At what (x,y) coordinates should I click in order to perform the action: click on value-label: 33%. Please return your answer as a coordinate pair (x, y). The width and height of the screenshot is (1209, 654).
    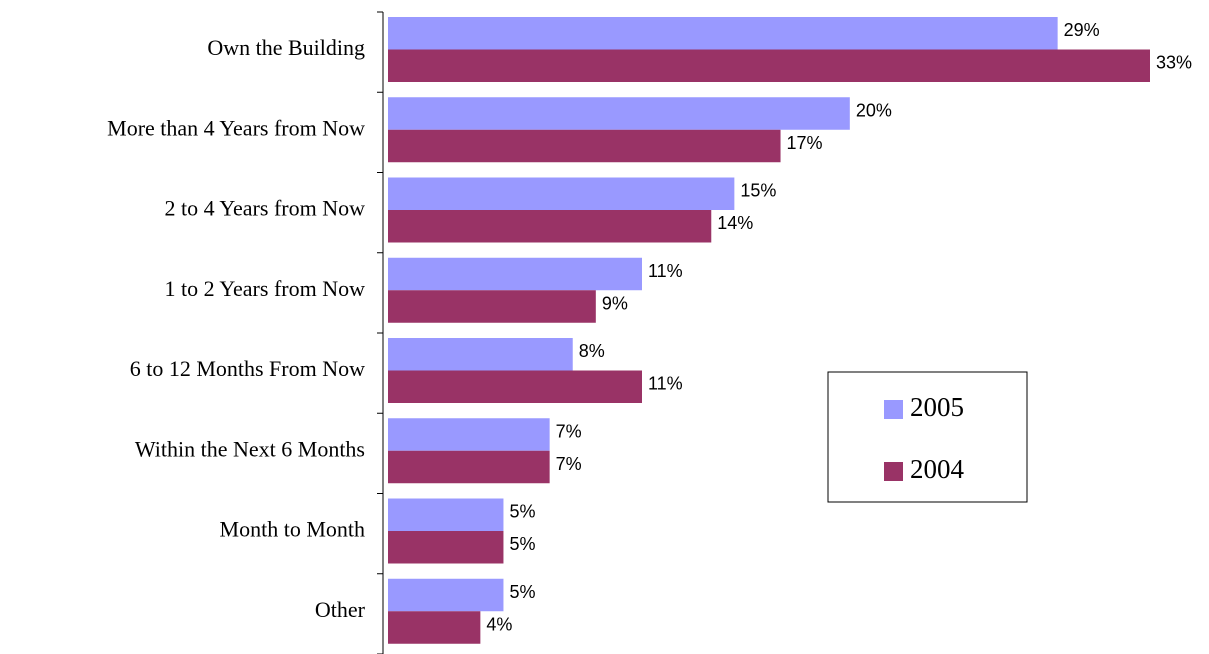
    Looking at the image, I should click on (1174, 63).